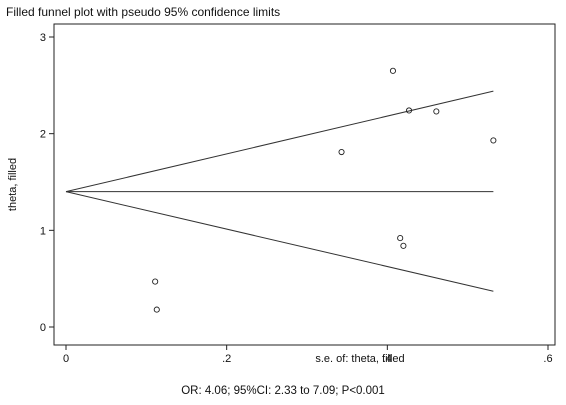 This screenshot has width=566, height=405. Describe the element at coordinates (43, 231) in the screenshot. I see `y-tick-label: 1` at that location.